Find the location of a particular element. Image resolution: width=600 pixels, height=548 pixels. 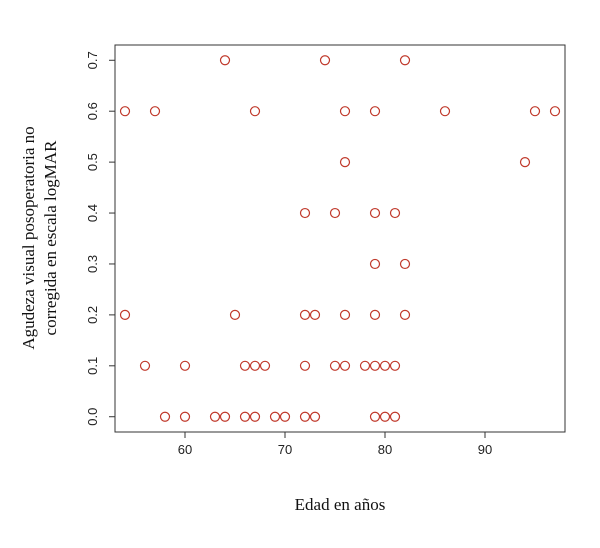

x-tick-label: 80 is located at coordinates (385, 449).